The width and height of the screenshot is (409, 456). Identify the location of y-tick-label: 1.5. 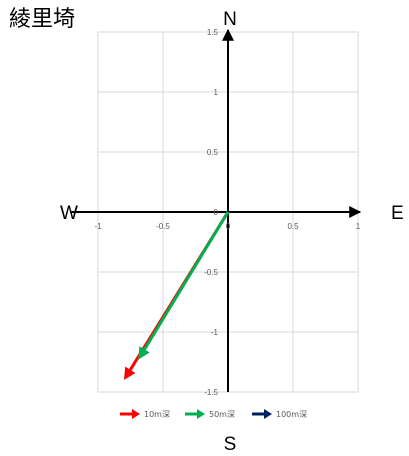
(213, 32).